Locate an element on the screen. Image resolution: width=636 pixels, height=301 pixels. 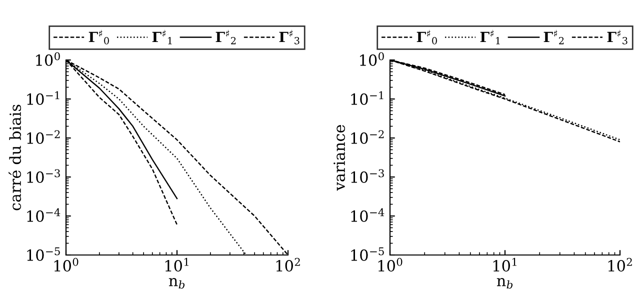
y-axis-title: carré du biais is located at coordinates (15, 157).